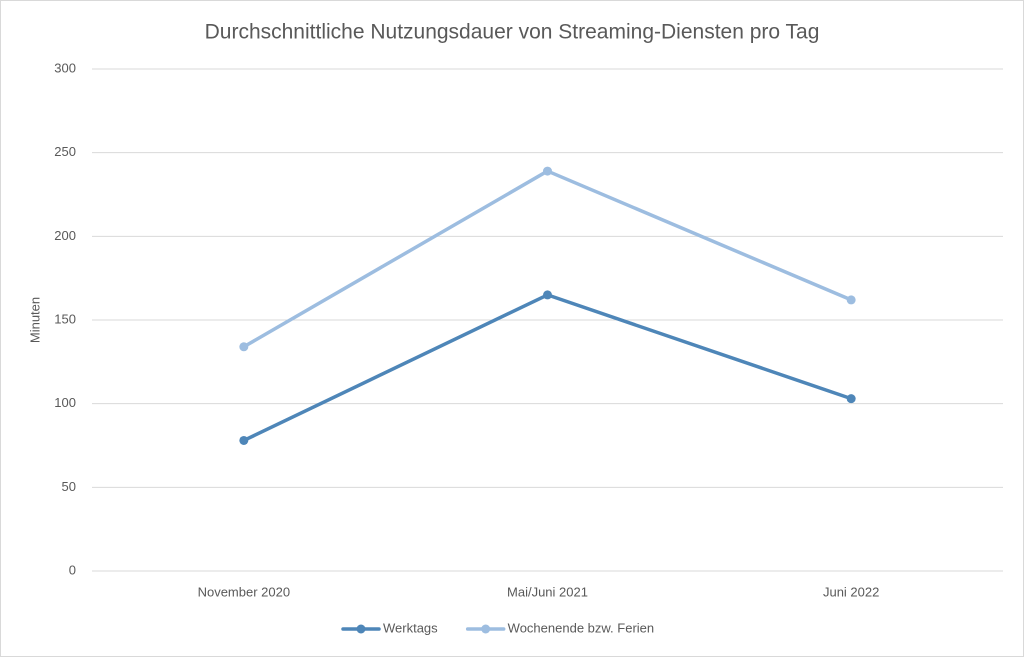 This screenshot has height=657, width=1024. Describe the element at coordinates (72, 569) in the screenshot. I see `y-tick-label: 0` at that location.